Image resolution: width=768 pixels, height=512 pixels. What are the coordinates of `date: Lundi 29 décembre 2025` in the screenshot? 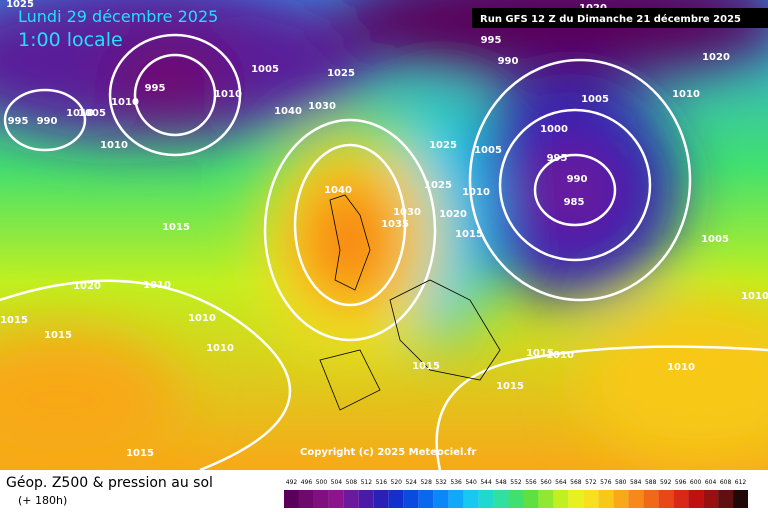 It's located at (118, 16).